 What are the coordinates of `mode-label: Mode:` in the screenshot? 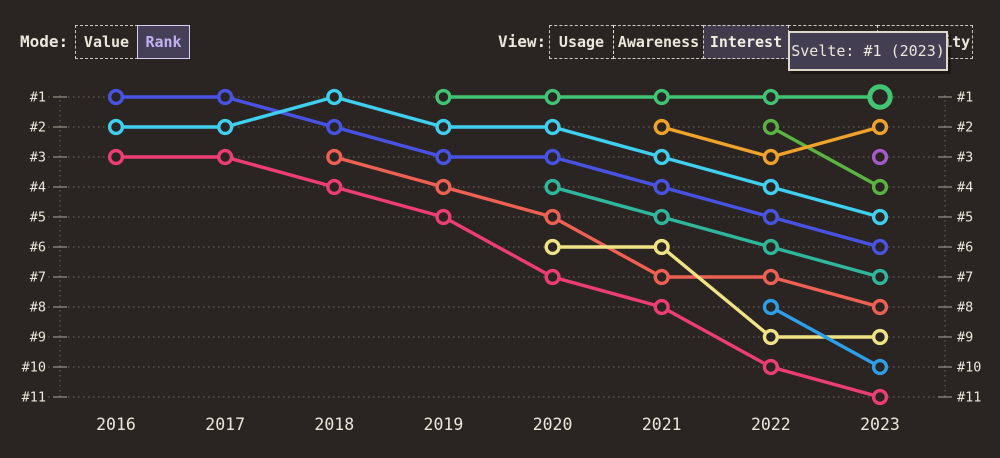 It's located at (44, 41).